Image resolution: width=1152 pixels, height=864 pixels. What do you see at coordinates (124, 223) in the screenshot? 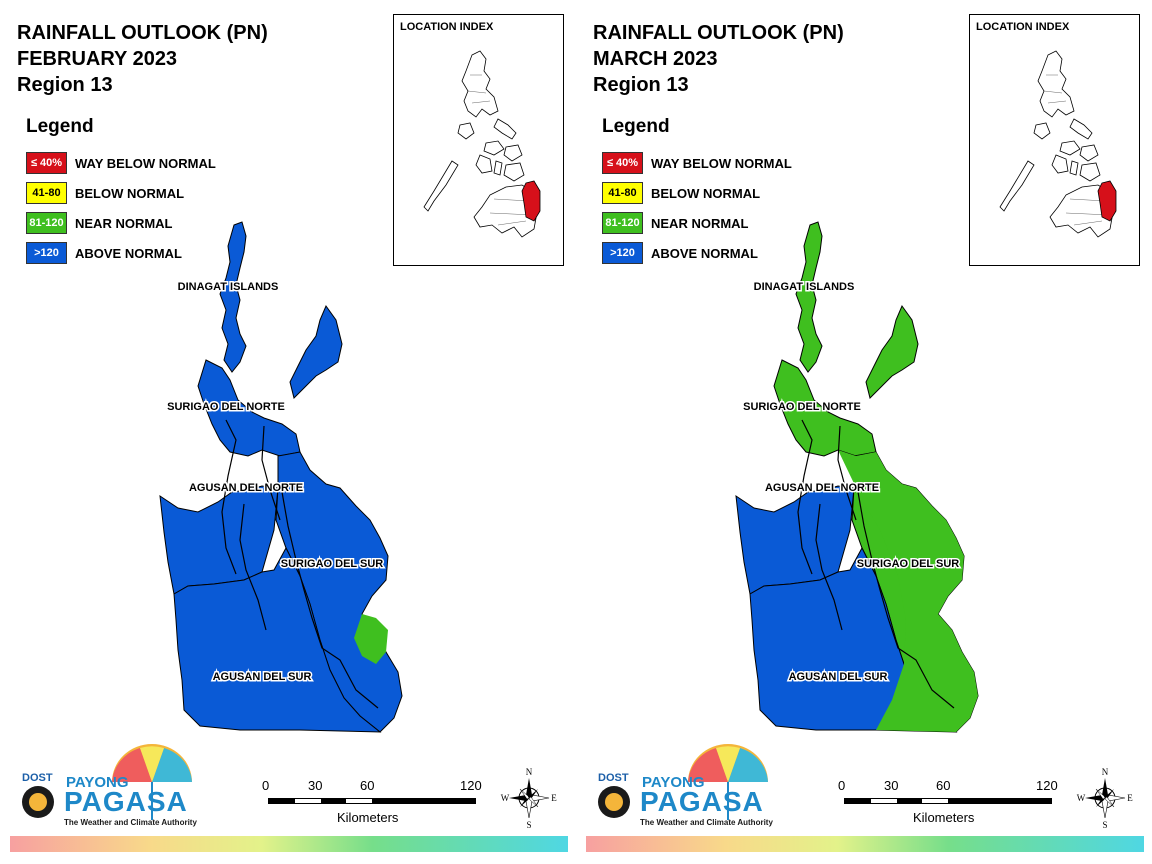
I see `legend-label: NEAR NORMAL` at bounding box center [124, 223].